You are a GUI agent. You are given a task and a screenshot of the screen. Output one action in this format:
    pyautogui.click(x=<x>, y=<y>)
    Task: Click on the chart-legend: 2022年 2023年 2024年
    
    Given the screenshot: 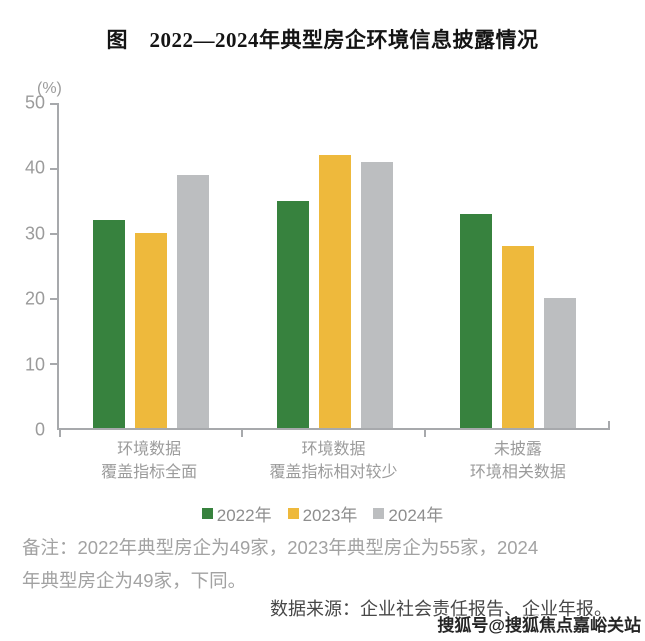 What is the action you would take?
    pyautogui.click(x=322, y=513)
    